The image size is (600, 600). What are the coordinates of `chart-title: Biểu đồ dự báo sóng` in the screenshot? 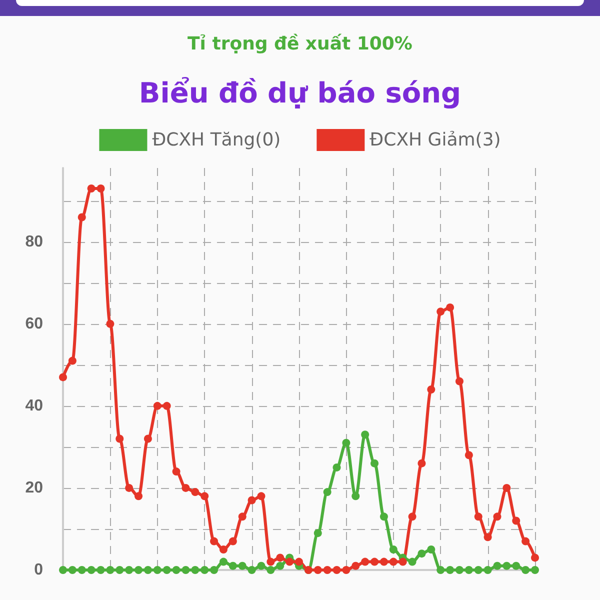 It's located at (300, 93).